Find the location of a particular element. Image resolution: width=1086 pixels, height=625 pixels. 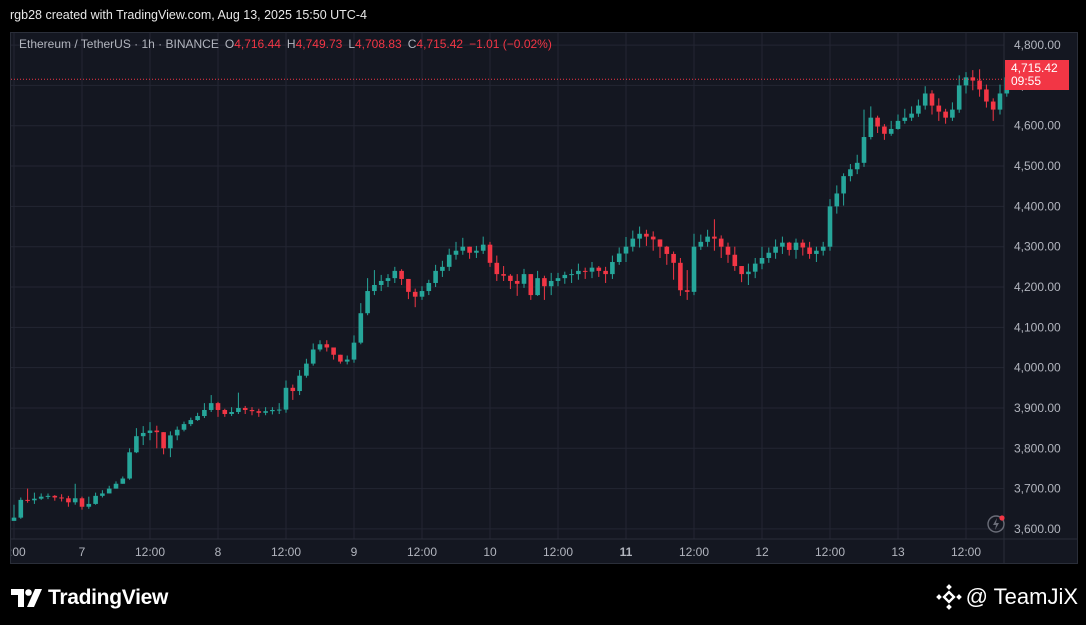

tradingview-name: TradingView is located at coordinates (108, 597).